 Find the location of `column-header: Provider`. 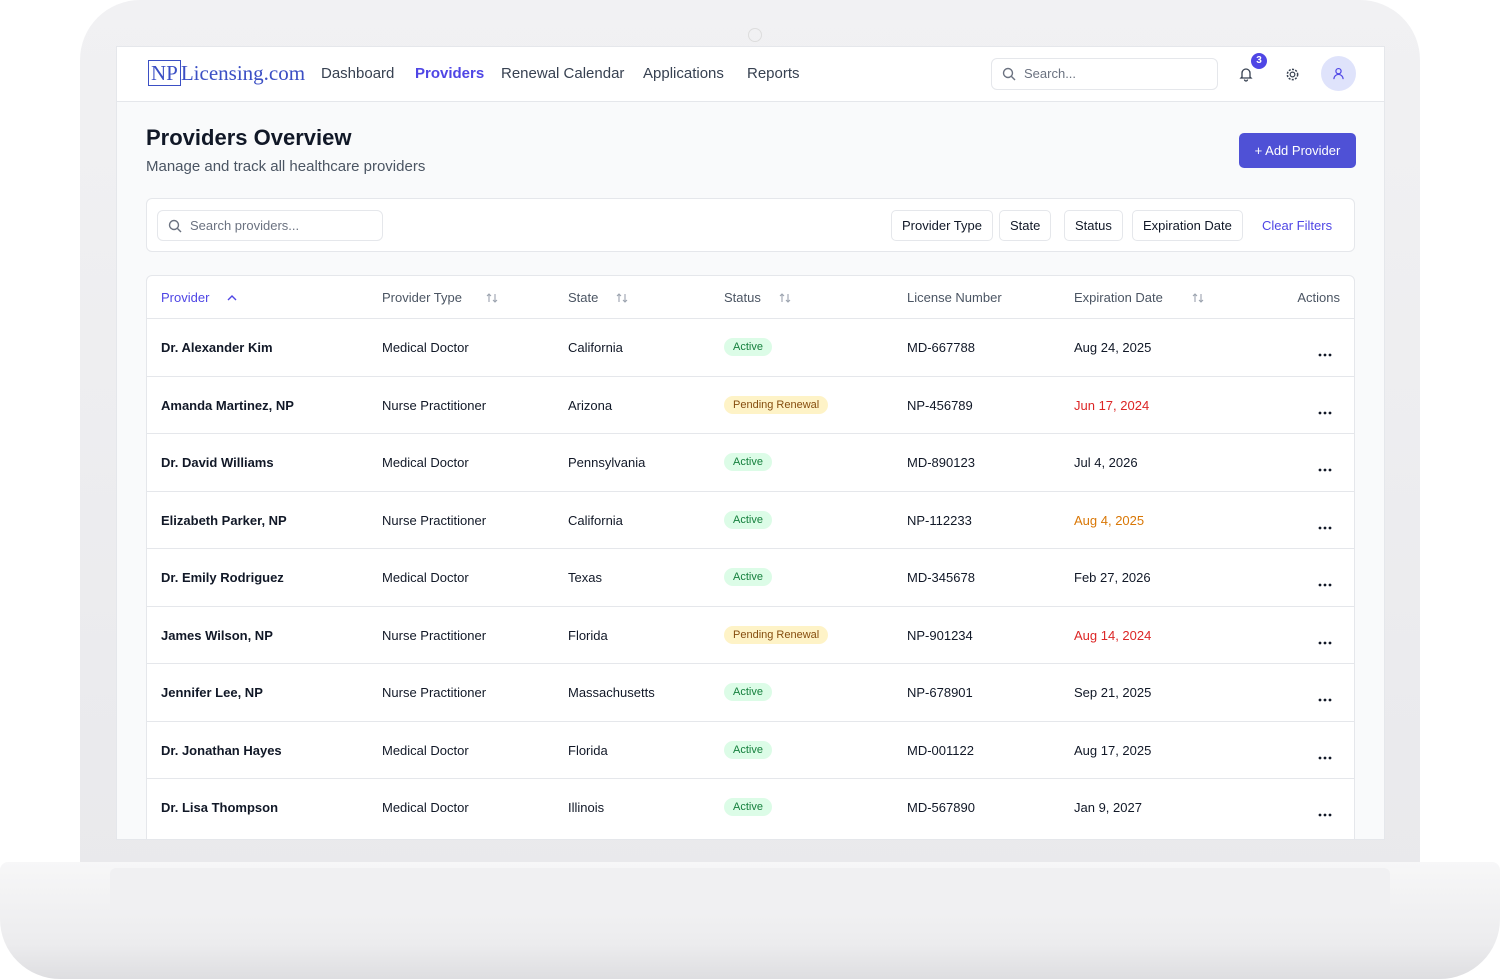

column-header: Provider is located at coordinates (185, 297).